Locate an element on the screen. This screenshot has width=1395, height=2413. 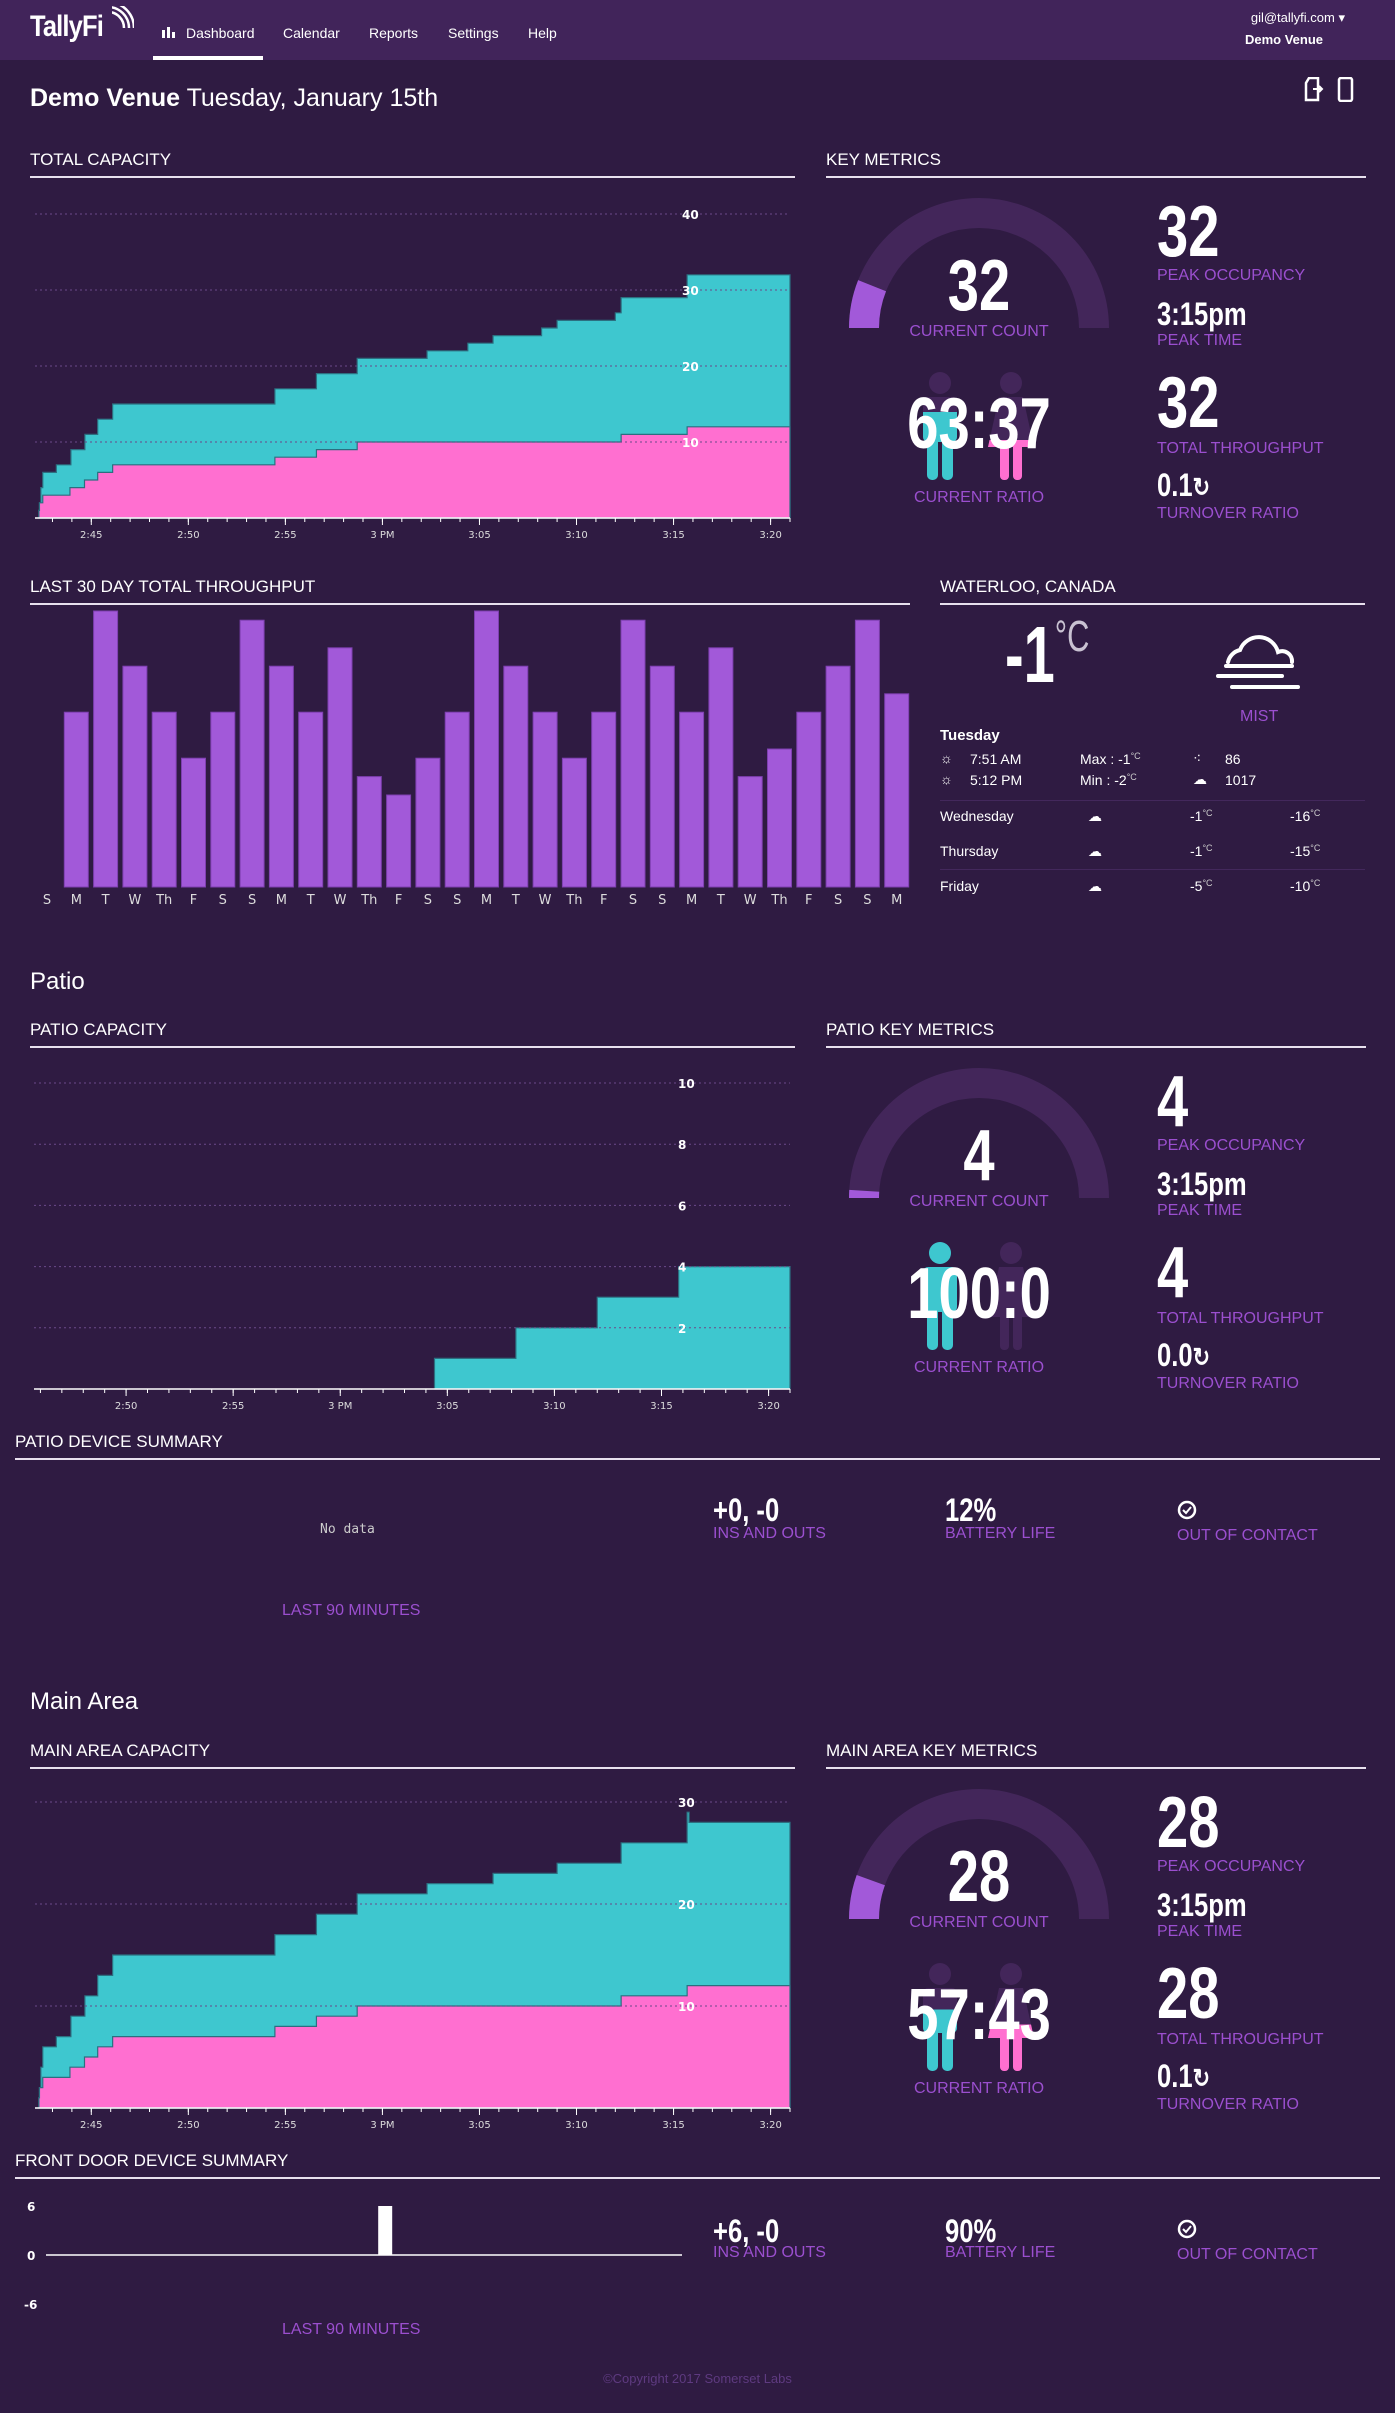
gauge-track is located at coordinates (979, 263).